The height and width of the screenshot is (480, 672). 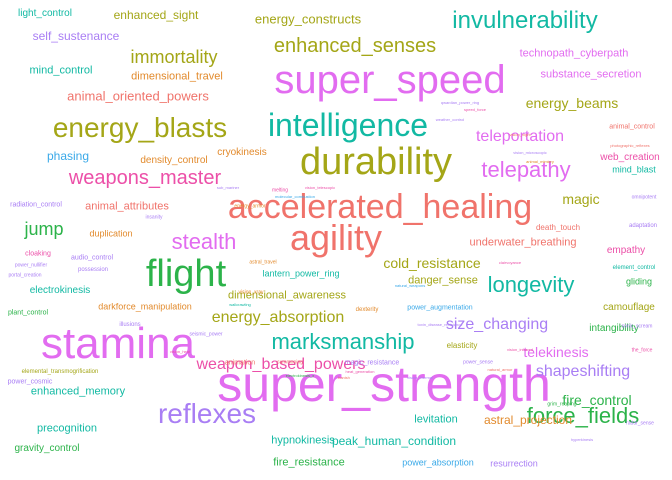 What do you see at coordinates (280, 190) in the screenshot?
I see `word-melting: melting` at bounding box center [280, 190].